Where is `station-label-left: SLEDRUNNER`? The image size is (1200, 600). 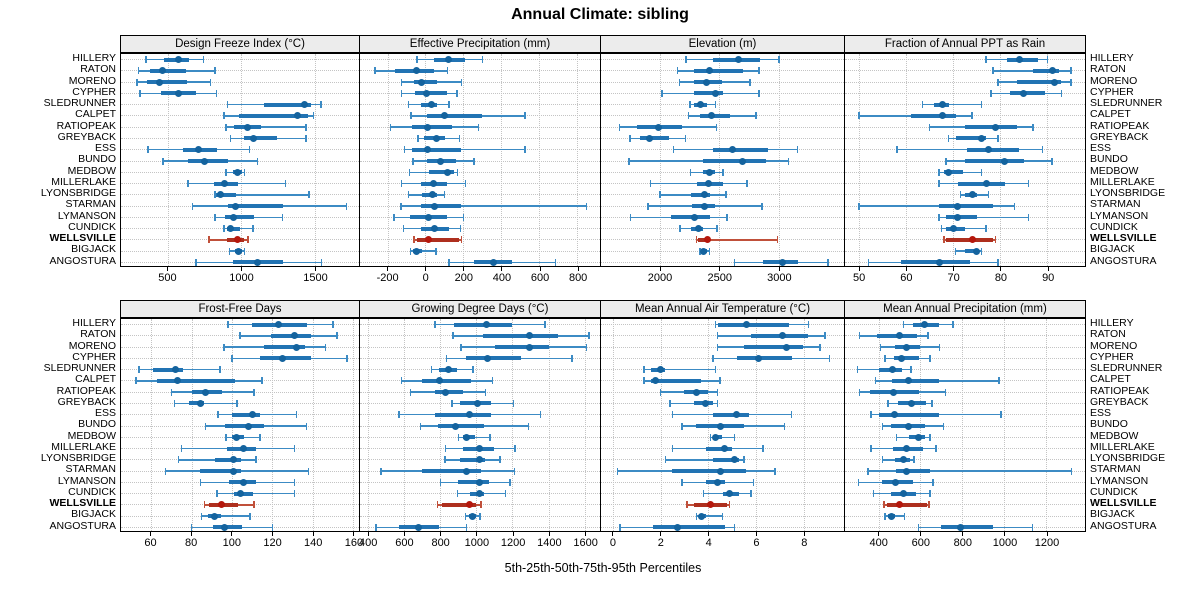 station-label-left: SLEDRUNNER is located at coordinates (79, 368).